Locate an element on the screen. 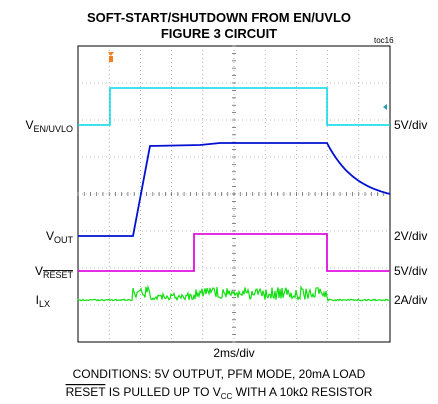  tag: toc16 is located at coordinates (384, 40).